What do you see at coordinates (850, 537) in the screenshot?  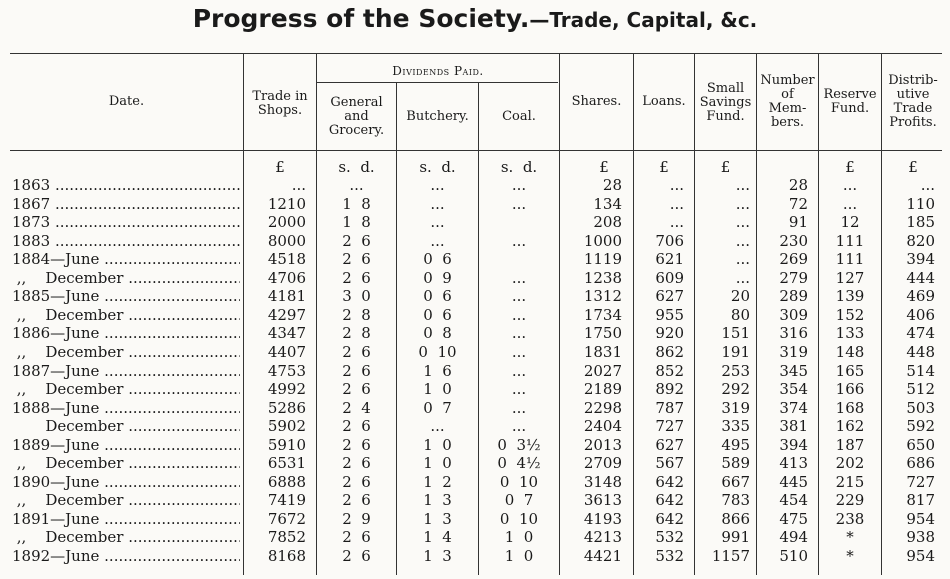 I see `cell-reserve: *` at bounding box center [850, 537].